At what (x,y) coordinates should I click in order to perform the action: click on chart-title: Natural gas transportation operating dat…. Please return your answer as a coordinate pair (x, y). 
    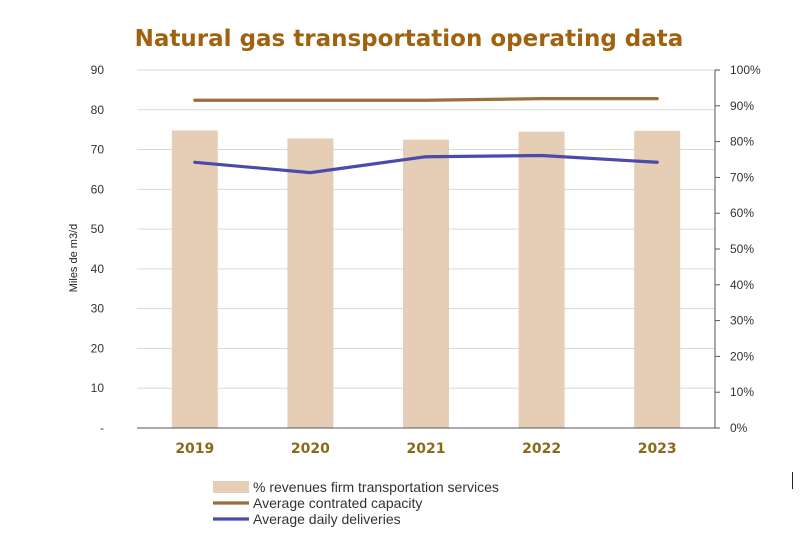
    Looking at the image, I should click on (409, 39).